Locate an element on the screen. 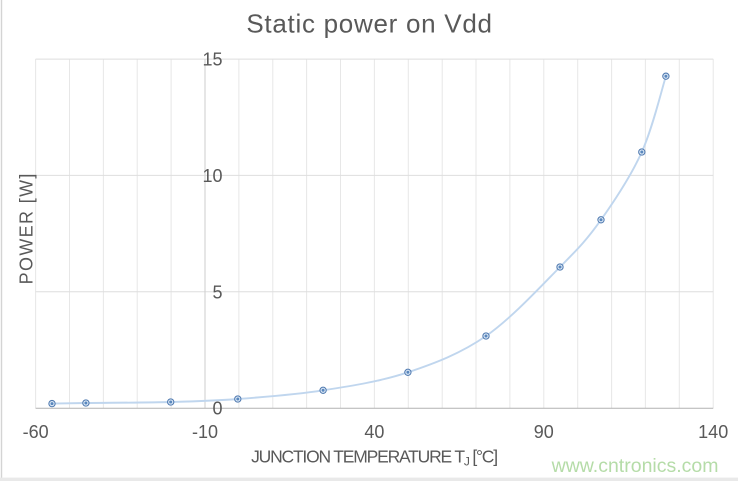 The width and height of the screenshot is (738, 486). svg-text: 15 is located at coordinates (212, 60).